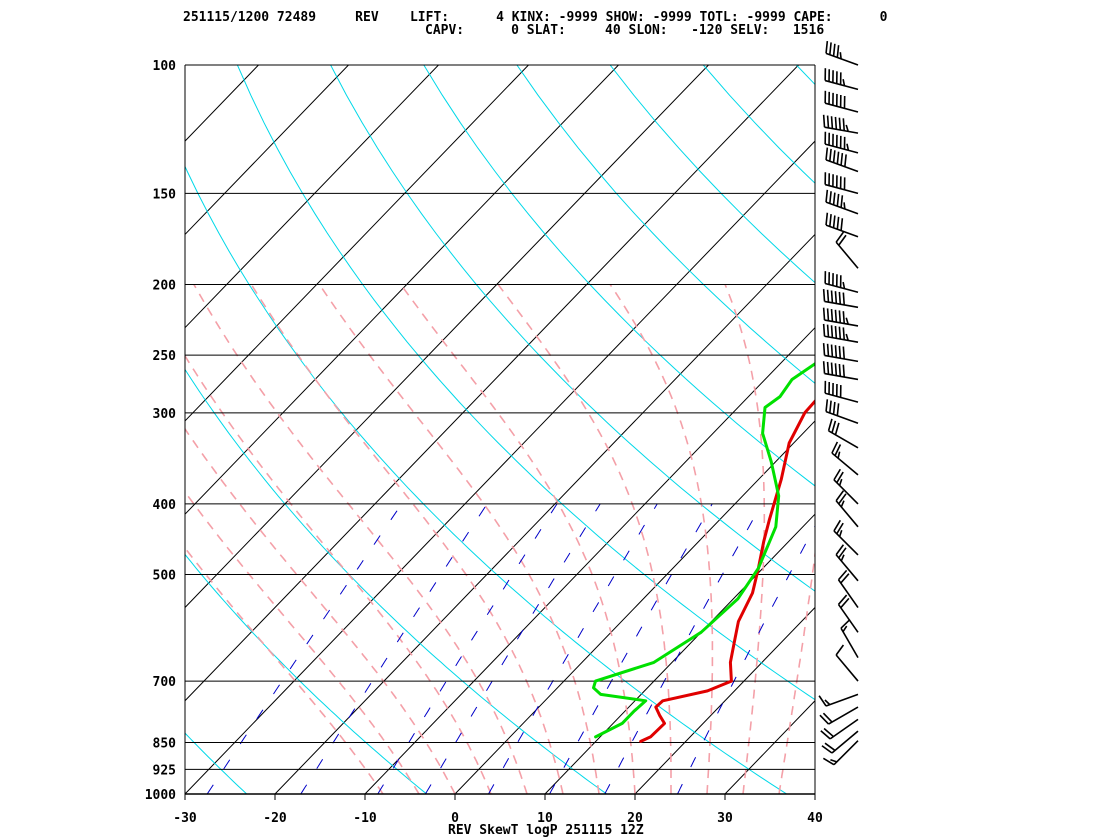 The image size is (1120, 840). What do you see at coordinates (815, 818) in the screenshot?
I see `x-tick-label: 40` at bounding box center [815, 818].